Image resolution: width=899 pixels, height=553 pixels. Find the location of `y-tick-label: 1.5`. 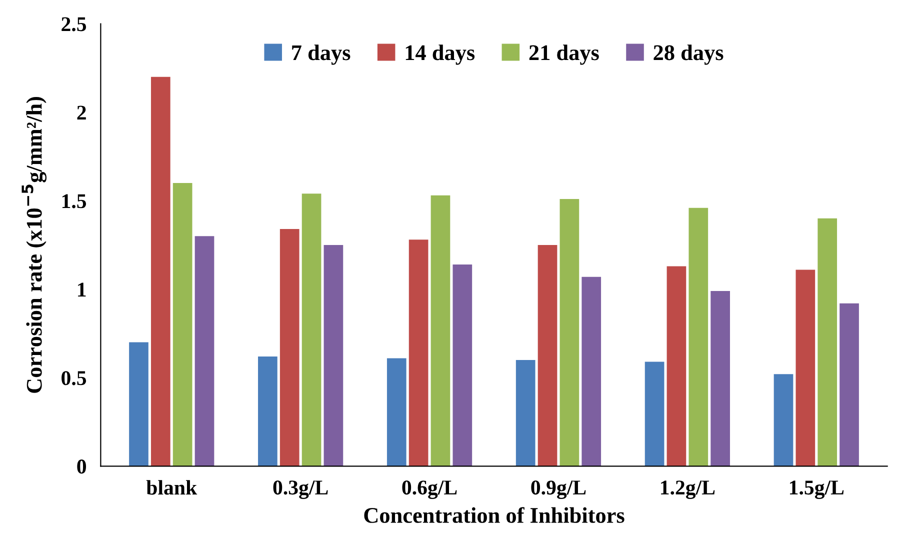

y-tick-label: 1.5 is located at coordinates (74, 201).